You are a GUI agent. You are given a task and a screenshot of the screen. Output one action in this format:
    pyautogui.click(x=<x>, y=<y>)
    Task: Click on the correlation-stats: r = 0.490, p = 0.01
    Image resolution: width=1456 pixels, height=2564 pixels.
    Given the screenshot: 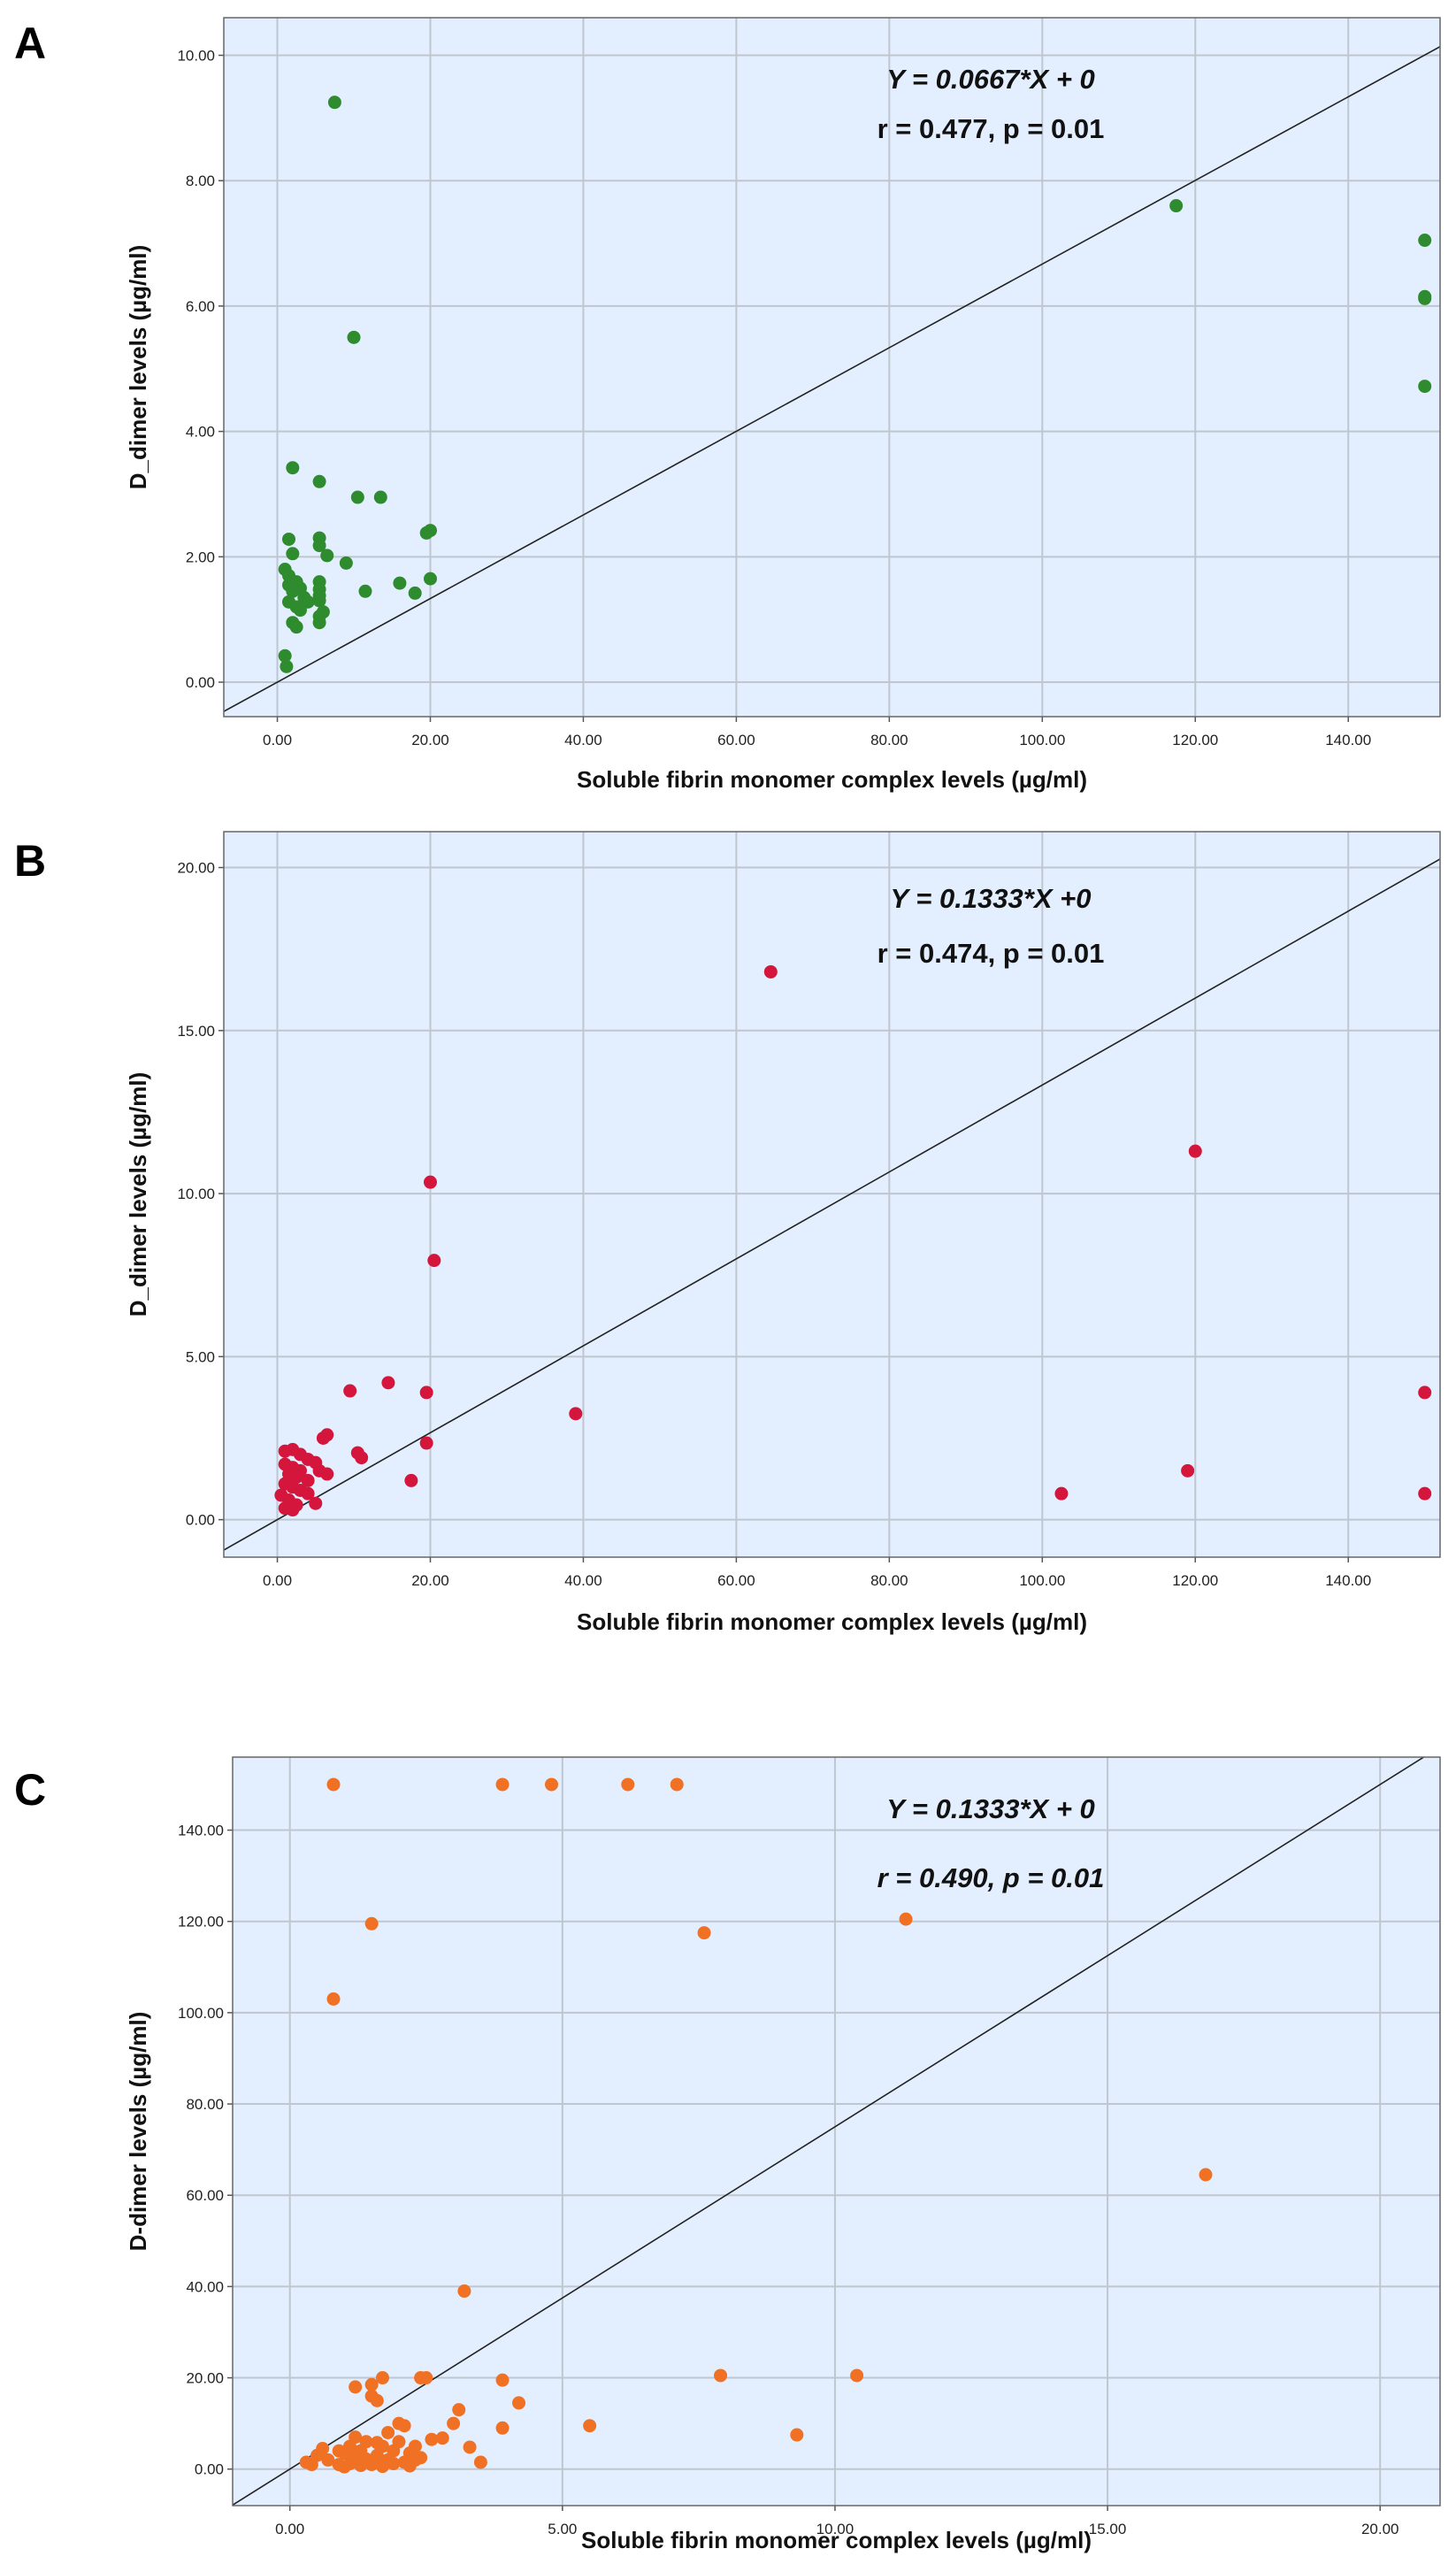 What is the action you would take?
    pyautogui.click(x=991, y=1877)
    